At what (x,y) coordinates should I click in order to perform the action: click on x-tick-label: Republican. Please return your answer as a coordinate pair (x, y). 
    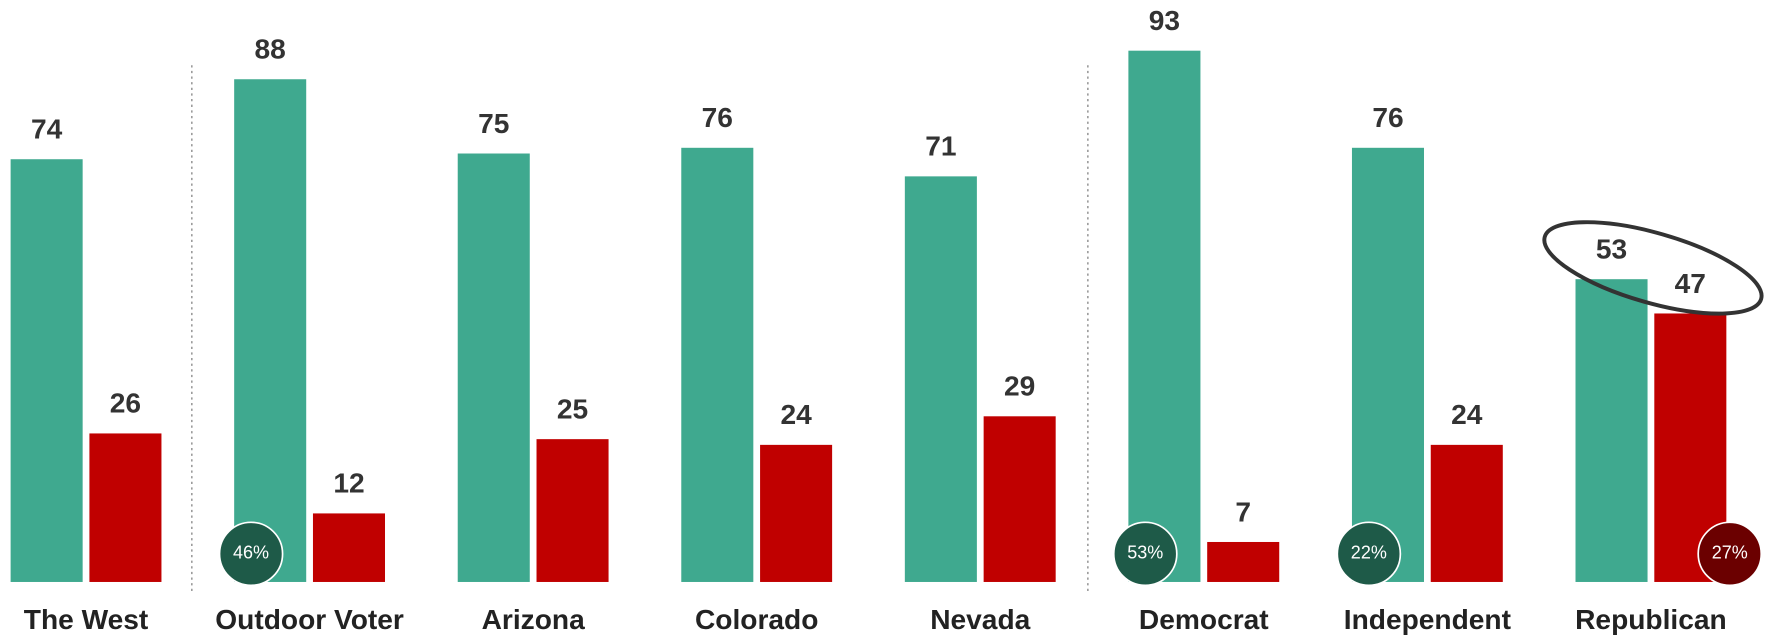
    Looking at the image, I should click on (1651, 619).